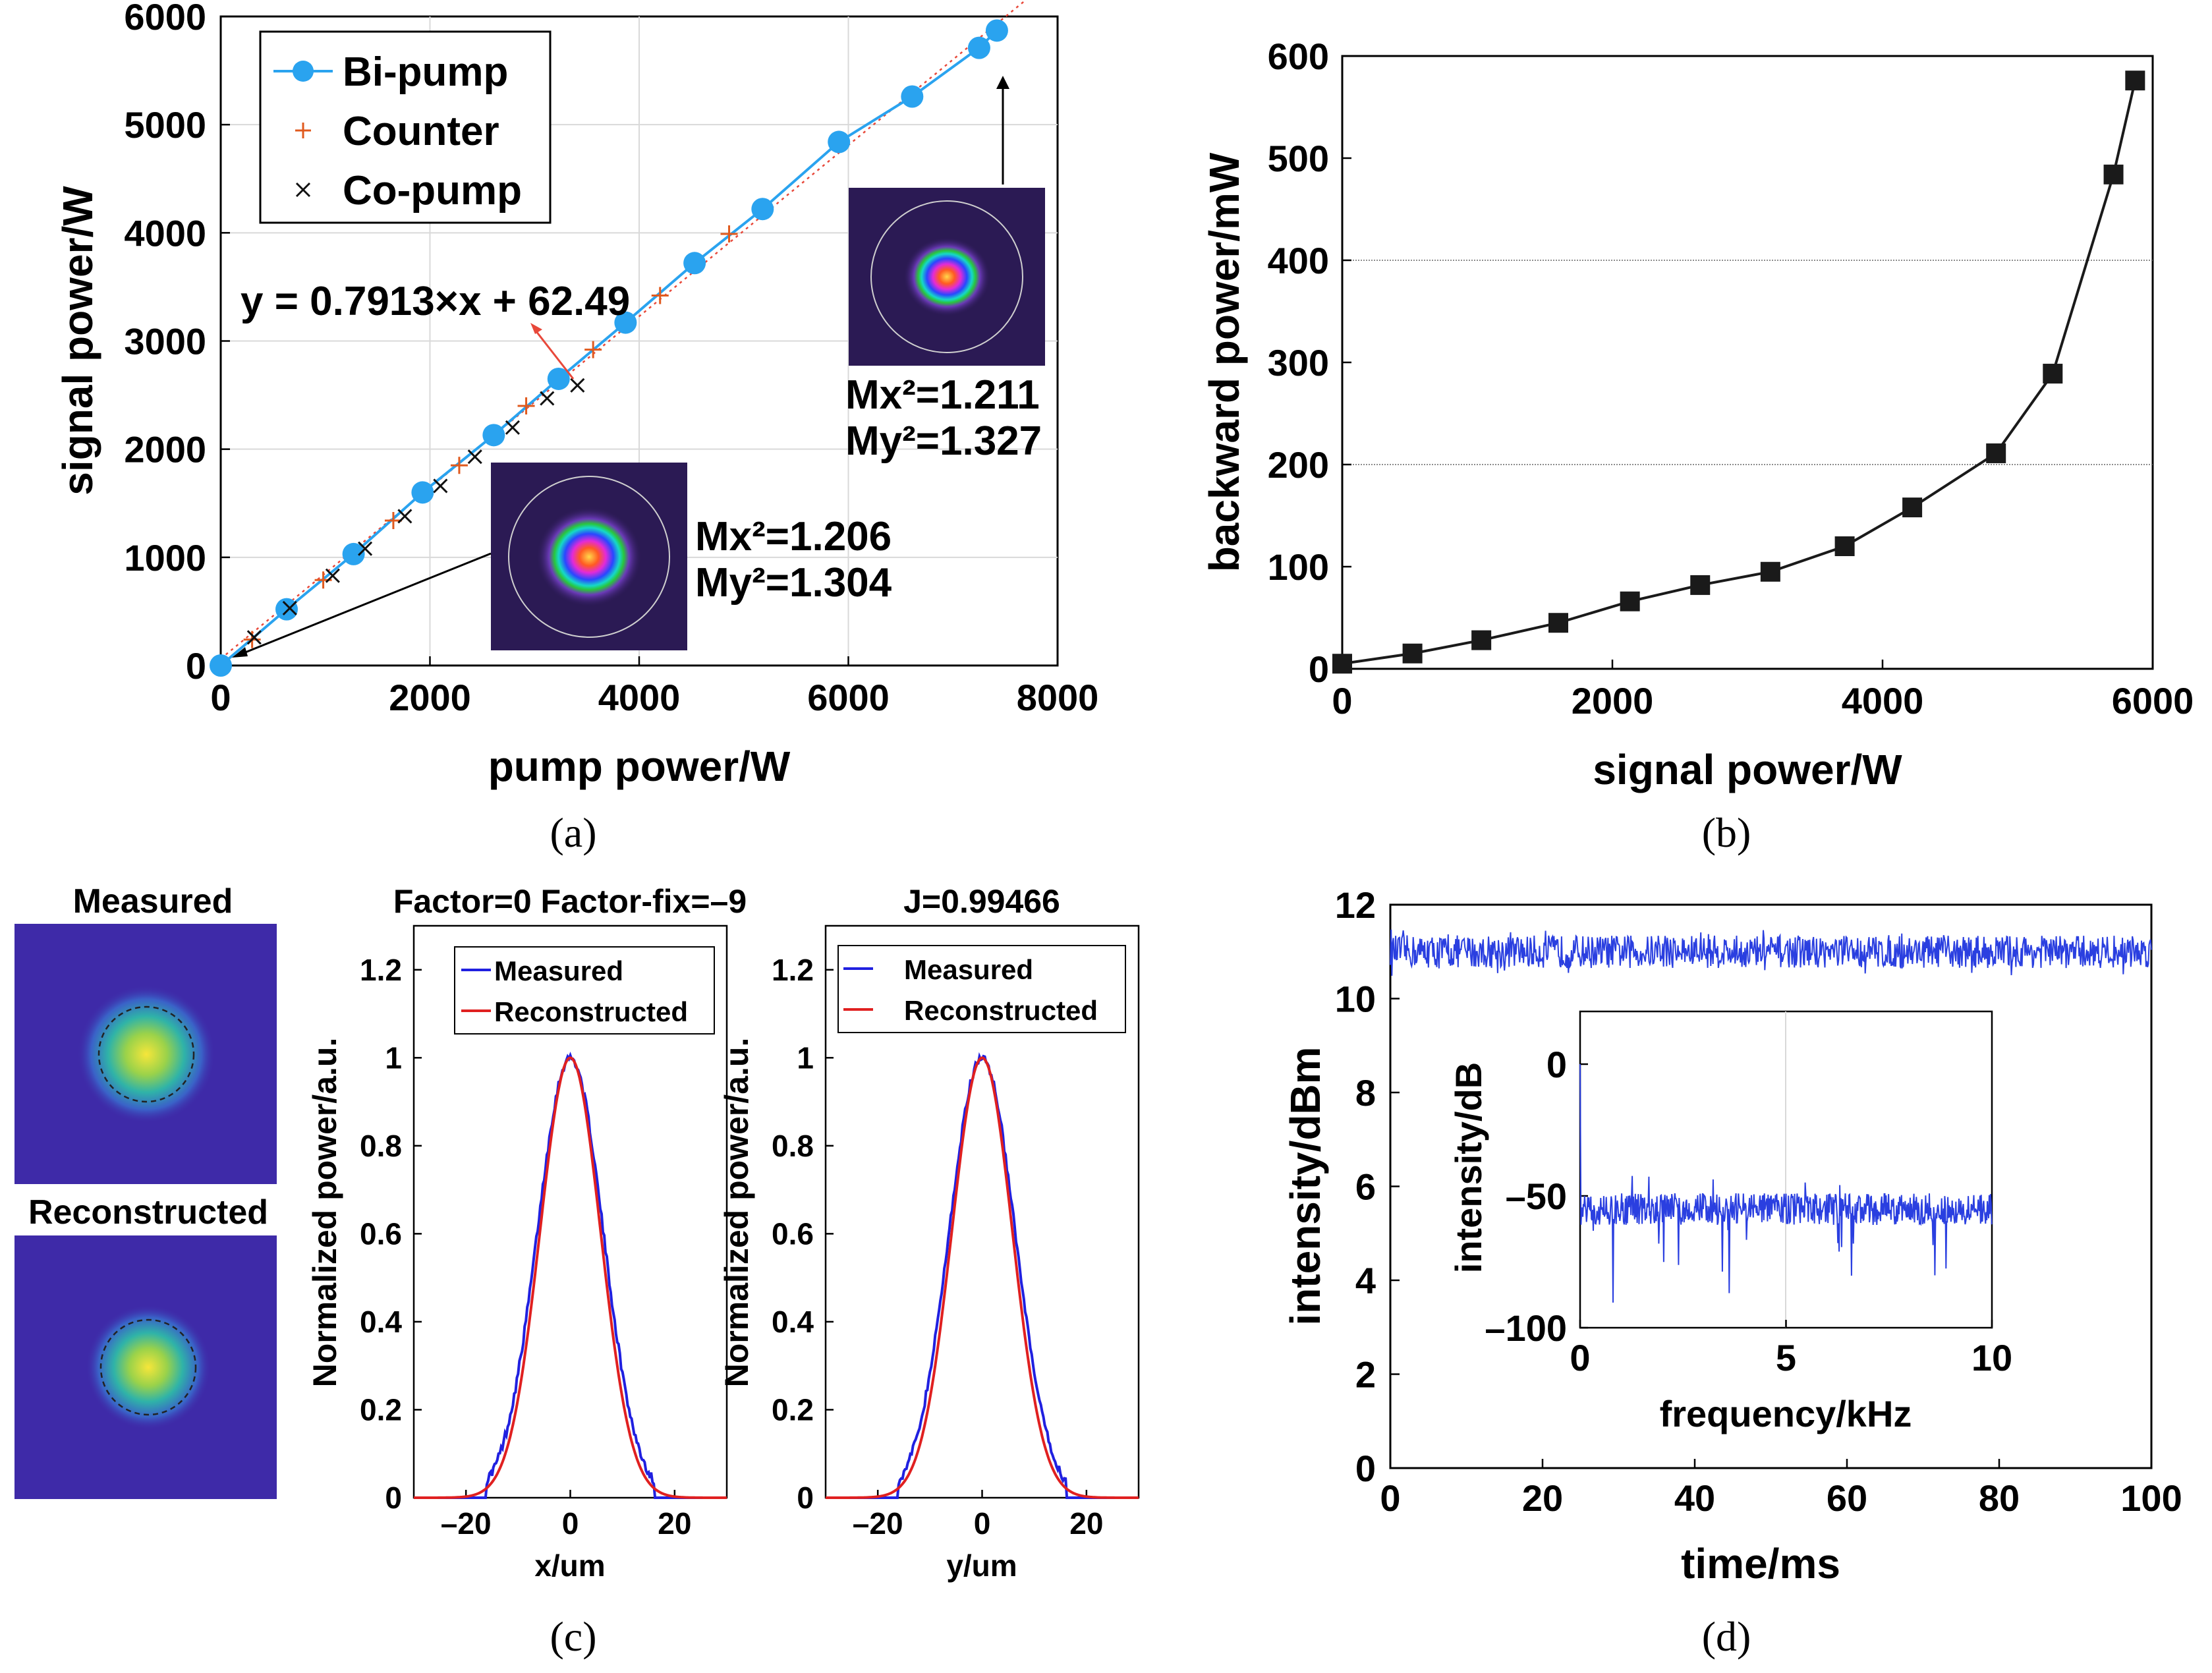 The height and width of the screenshot is (1673, 2212). I want to click on profile-y-legend: Measured Reconstructed, so click(981, 989).